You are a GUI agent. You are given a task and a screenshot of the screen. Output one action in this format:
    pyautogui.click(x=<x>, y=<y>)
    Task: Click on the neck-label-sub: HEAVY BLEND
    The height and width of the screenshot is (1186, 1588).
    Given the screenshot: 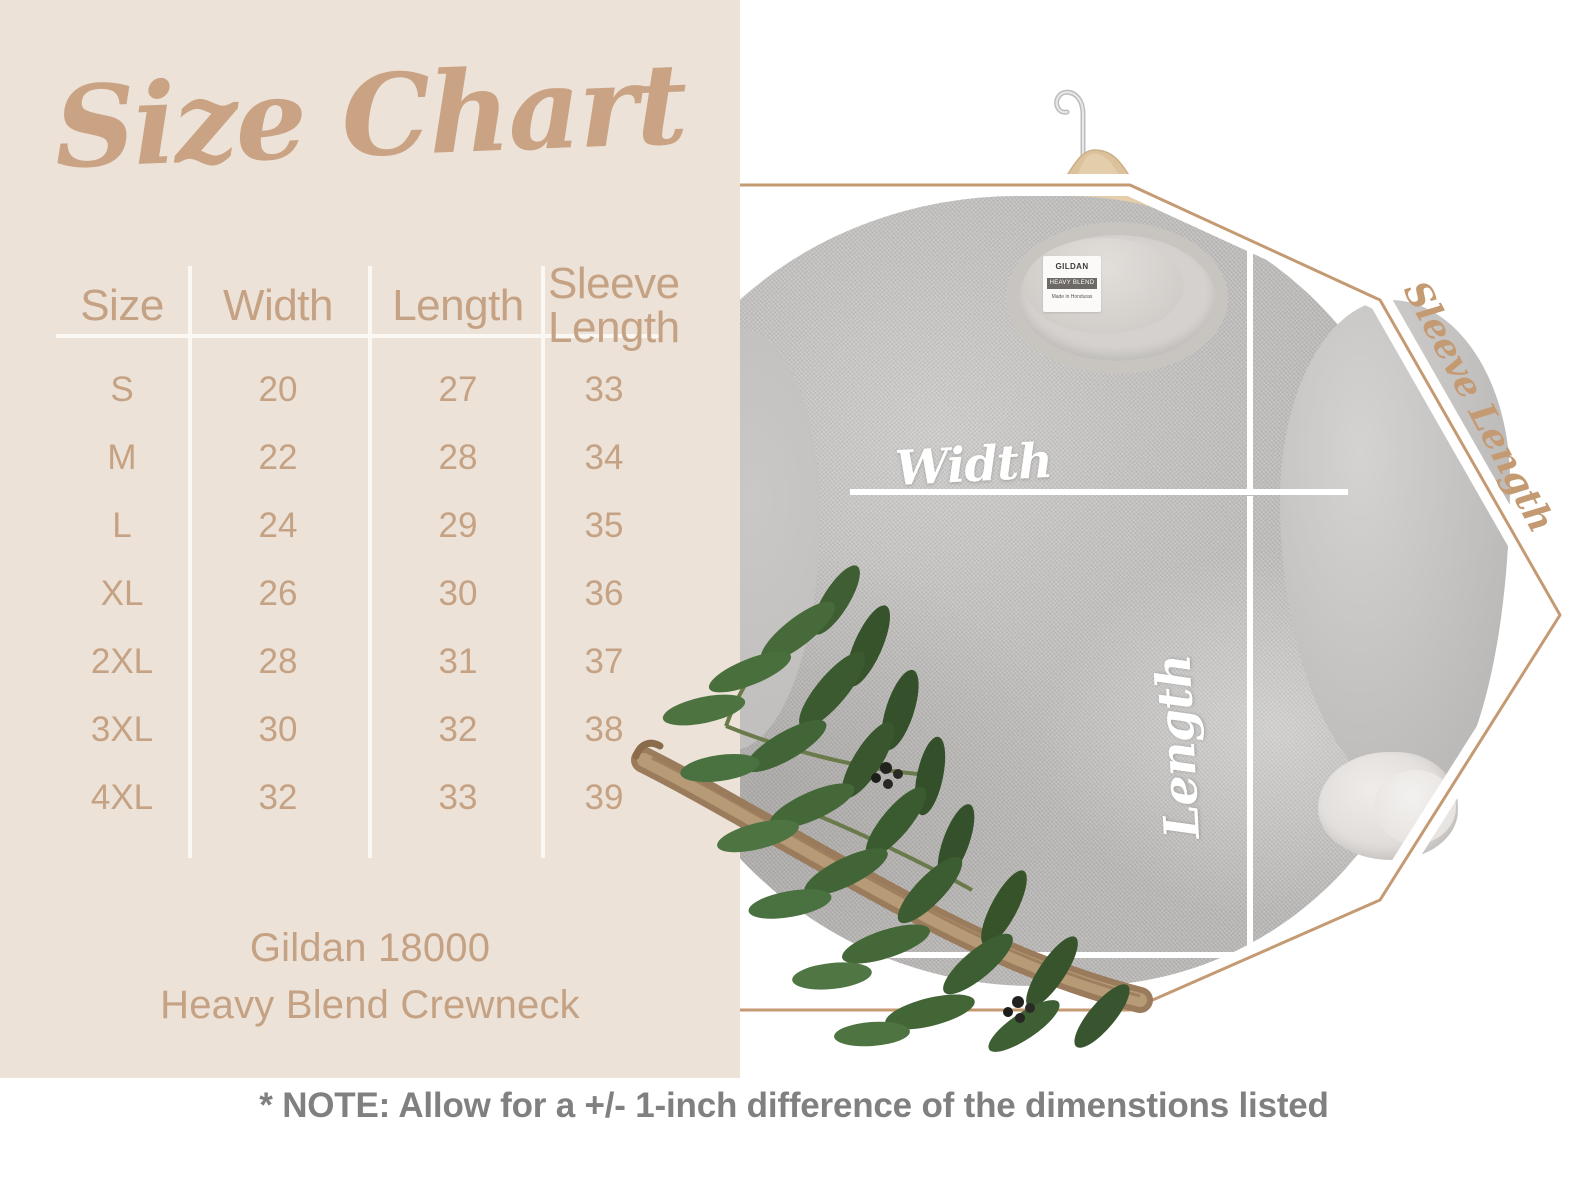 What is the action you would take?
    pyautogui.click(x=1072, y=283)
    